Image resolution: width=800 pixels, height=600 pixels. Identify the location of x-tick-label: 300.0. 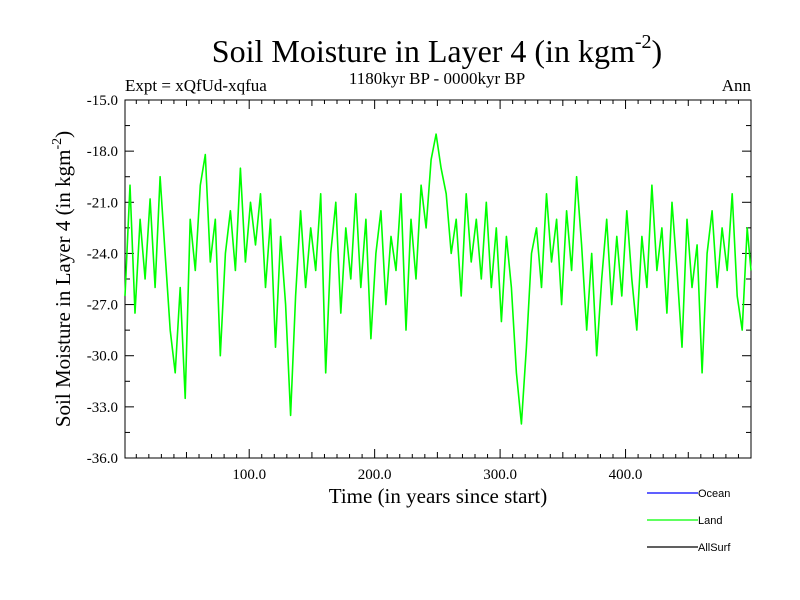
(500, 475).